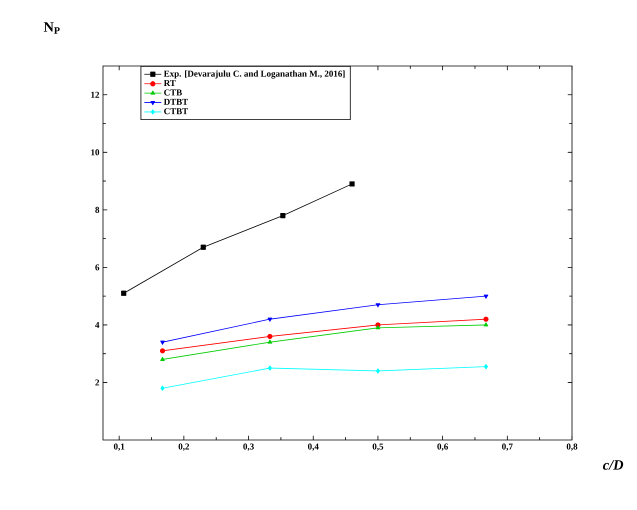 The height and width of the screenshot is (510, 637). Describe the element at coordinates (572, 447) in the screenshot. I see `x-tick-label: 0,8` at that location.